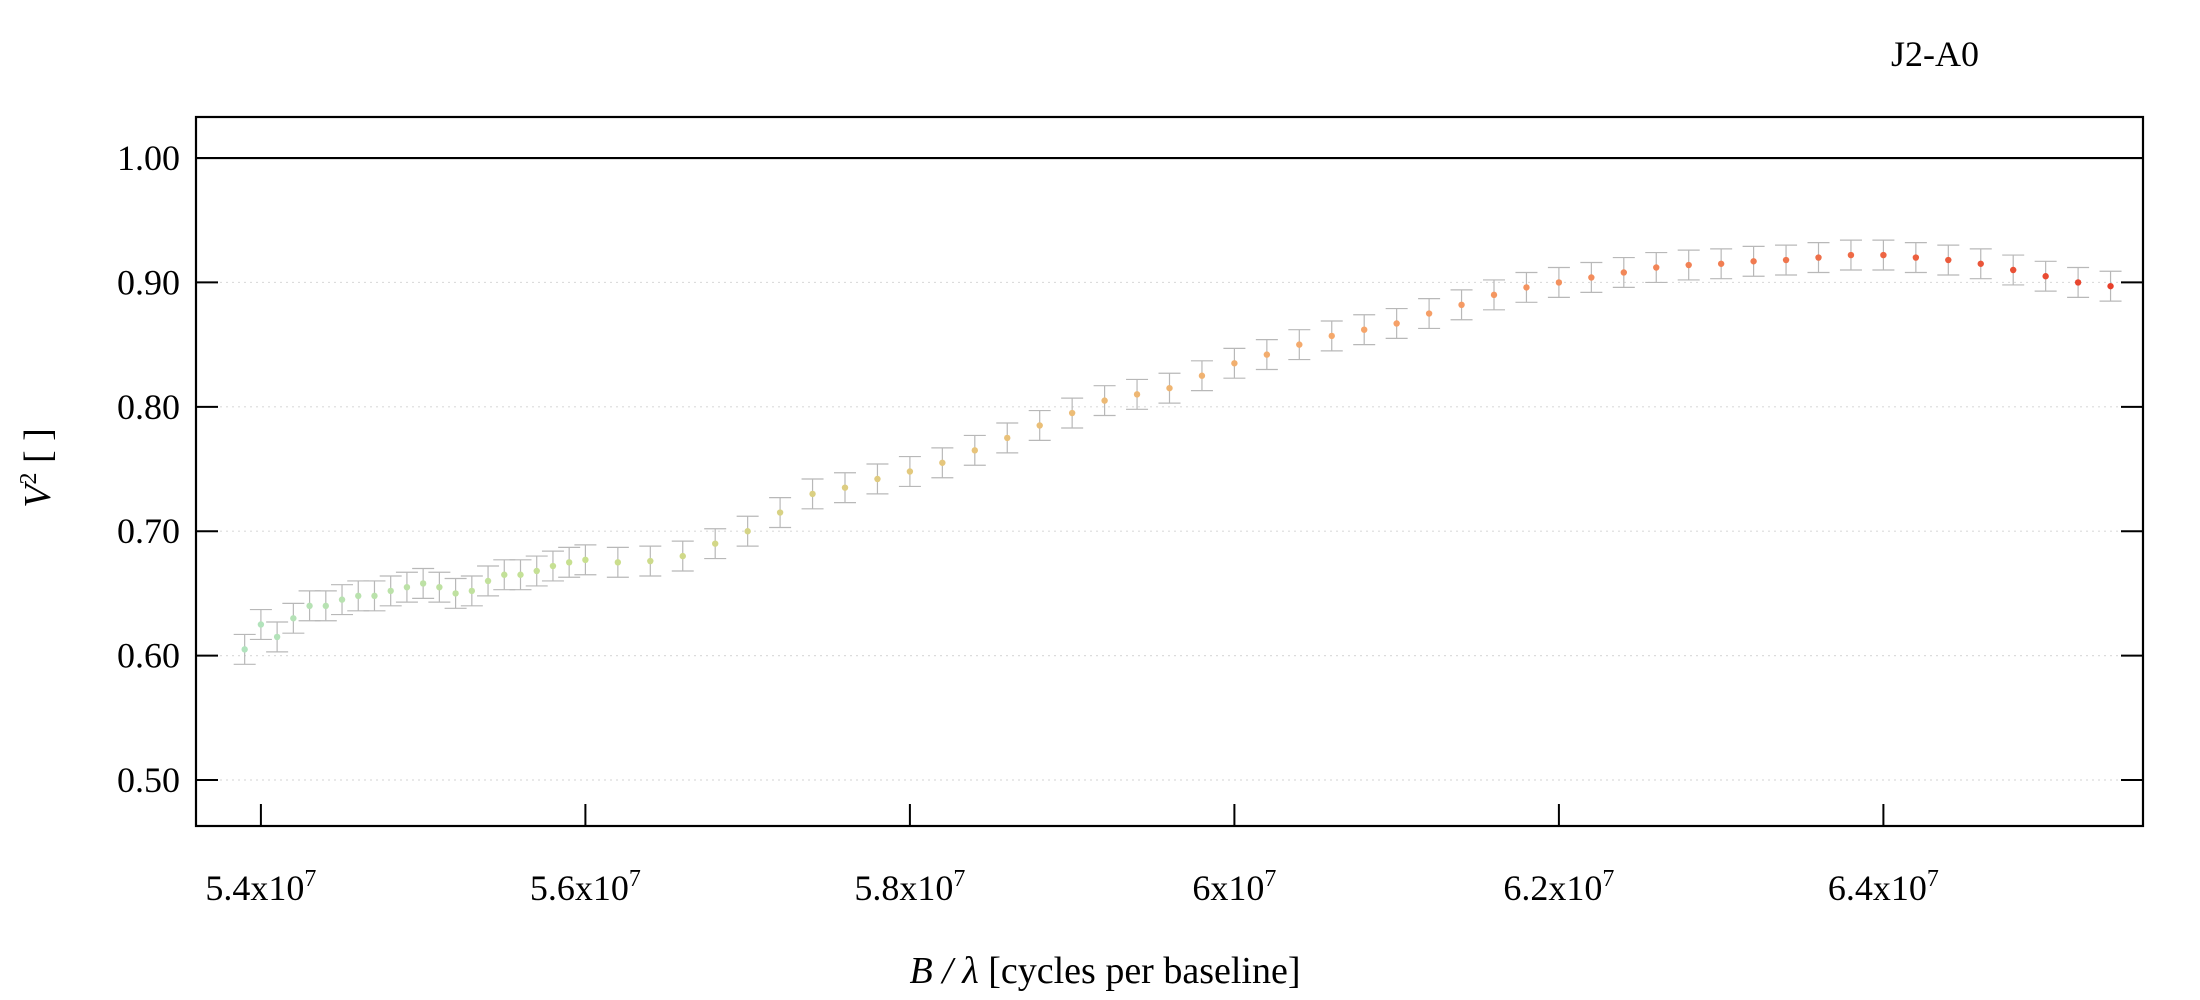 The height and width of the screenshot is (1000, 2200). What do you see at coordinates (148, 656) in the screenshot?
I see `y-tick-label: 0.60` at bounding box center [148, 656].